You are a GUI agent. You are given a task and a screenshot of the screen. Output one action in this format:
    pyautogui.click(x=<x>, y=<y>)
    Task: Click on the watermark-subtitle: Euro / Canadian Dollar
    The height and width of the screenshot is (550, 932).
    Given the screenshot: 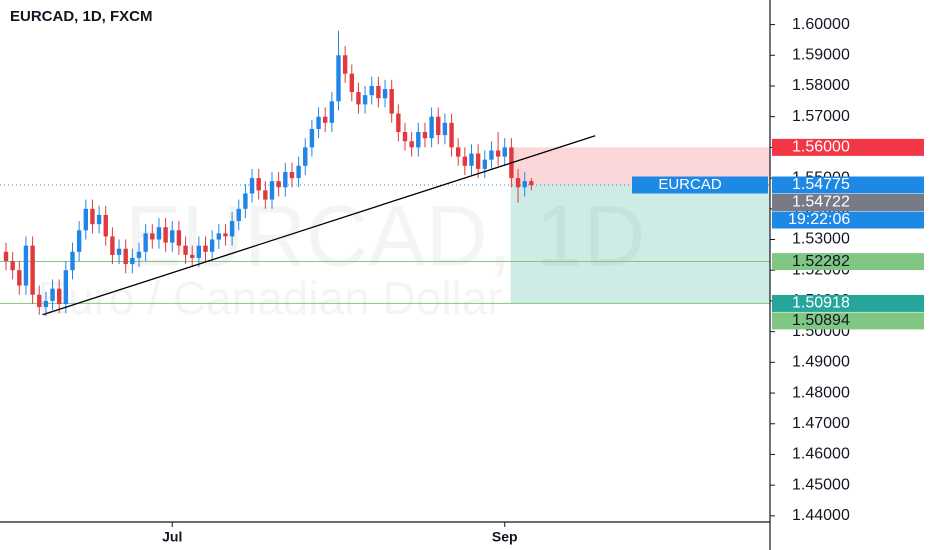 What is the action you would take?
    pyautogui.click(x=269, y=298)
    